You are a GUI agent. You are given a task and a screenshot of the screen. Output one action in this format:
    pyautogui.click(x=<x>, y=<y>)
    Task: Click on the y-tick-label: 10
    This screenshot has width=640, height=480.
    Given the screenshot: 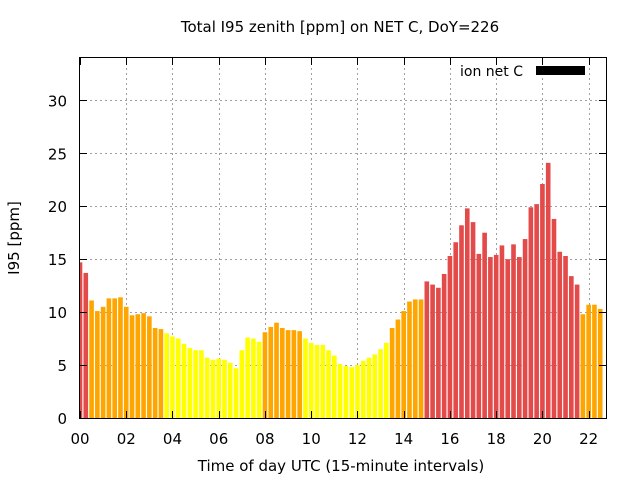 What is the action you would take?
    pyautogui.click(x=57, y=313)
    